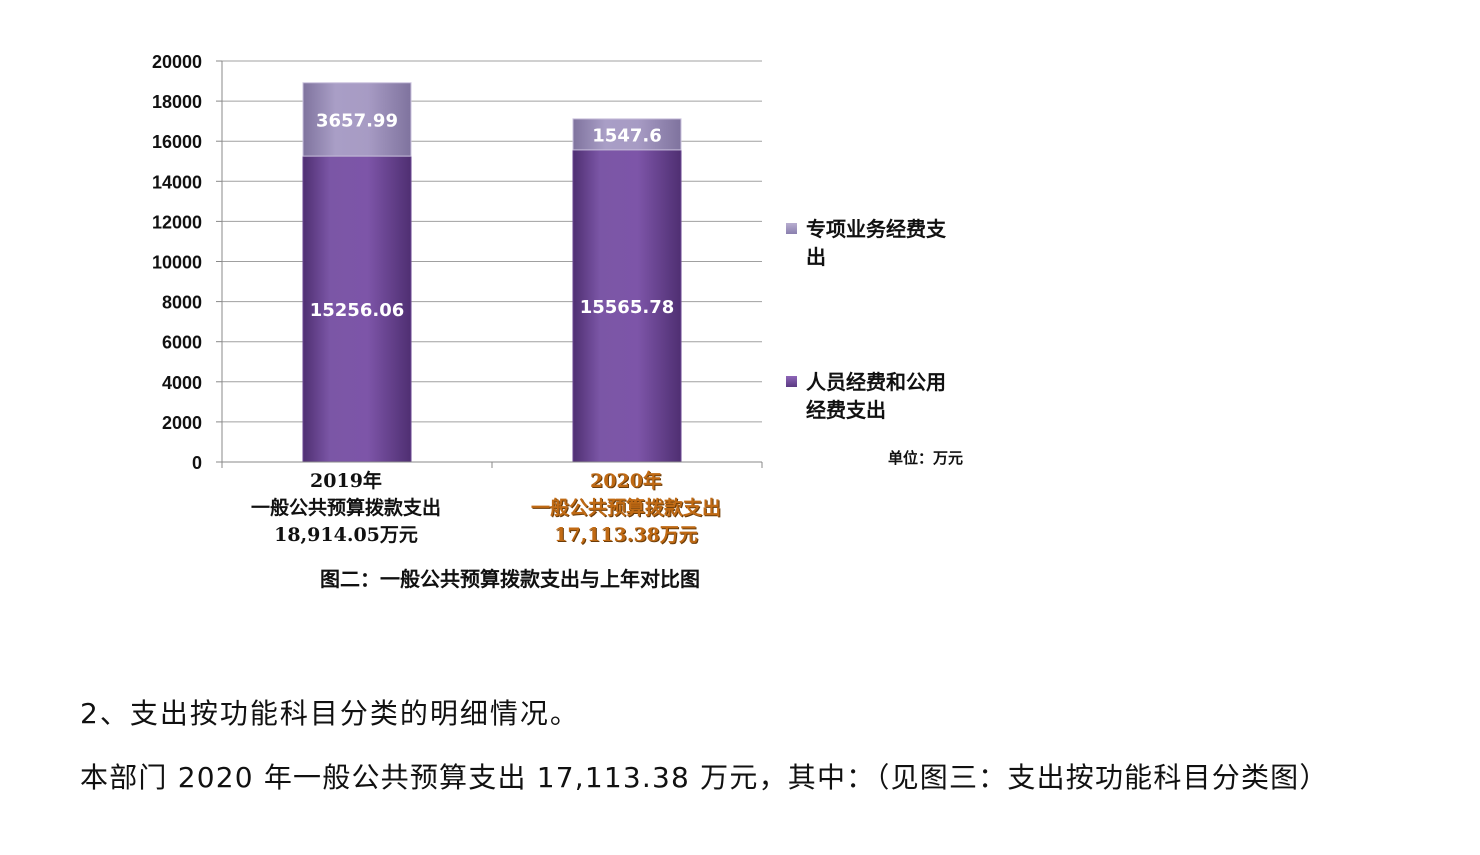  I want to click on y-tick-label: 6000, so click(182, 343).